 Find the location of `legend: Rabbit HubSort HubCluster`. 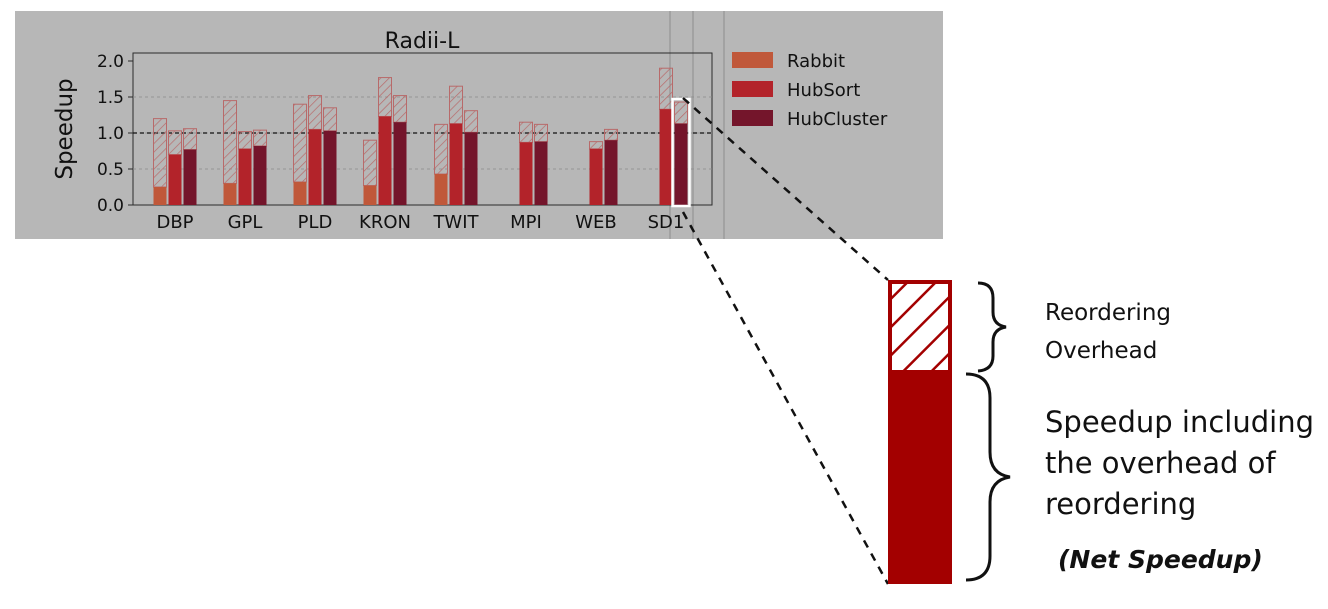

legend: Rabbit HubSort HubCluster is located at coordinates (810, 90).